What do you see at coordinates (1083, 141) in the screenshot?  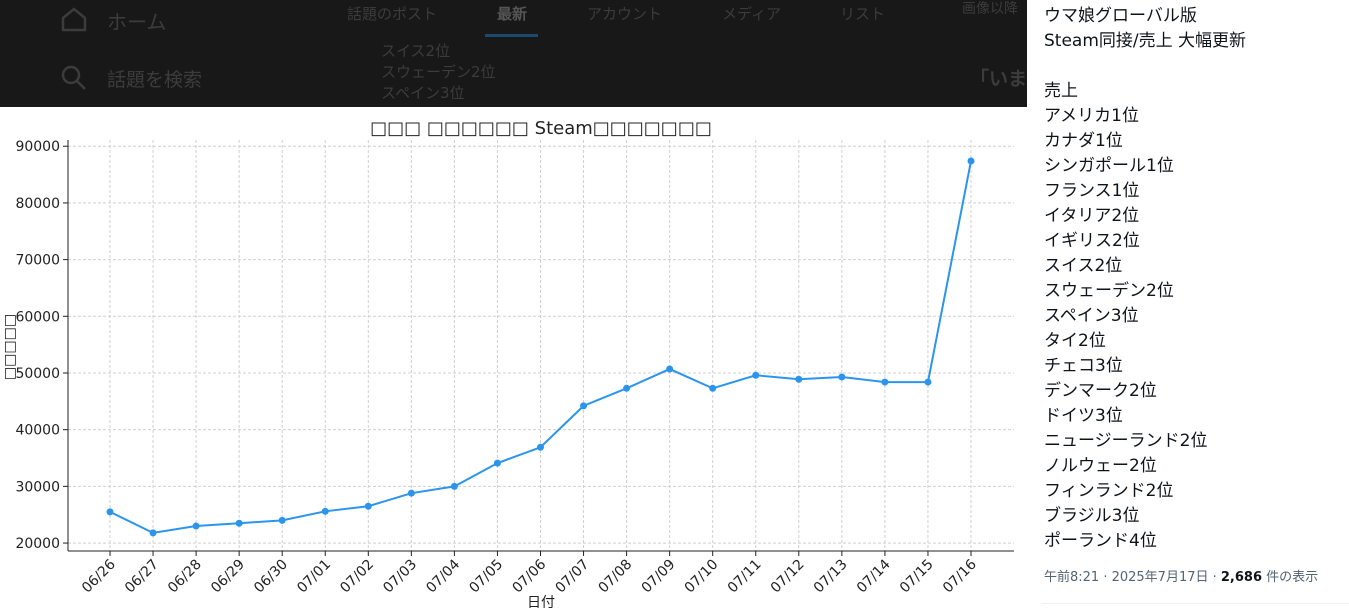 I see `post-line: カナダ1位` at bounding box center [1083, 141].